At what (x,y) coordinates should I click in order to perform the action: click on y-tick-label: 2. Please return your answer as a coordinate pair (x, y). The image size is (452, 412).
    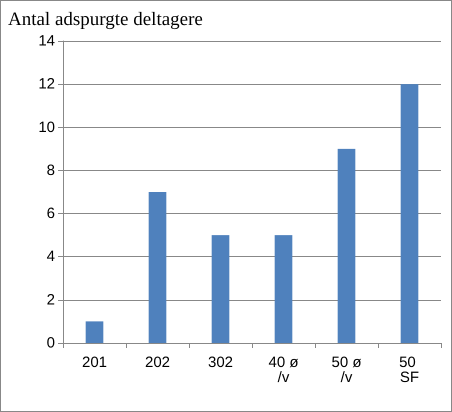
    Looking at the image, I should click on (50, 299).